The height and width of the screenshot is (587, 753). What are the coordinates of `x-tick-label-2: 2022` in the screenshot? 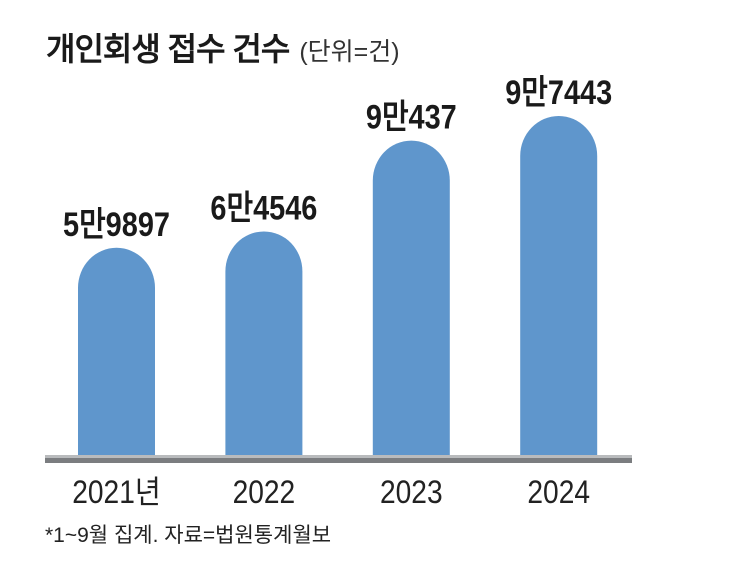 It's located at (264, 492).